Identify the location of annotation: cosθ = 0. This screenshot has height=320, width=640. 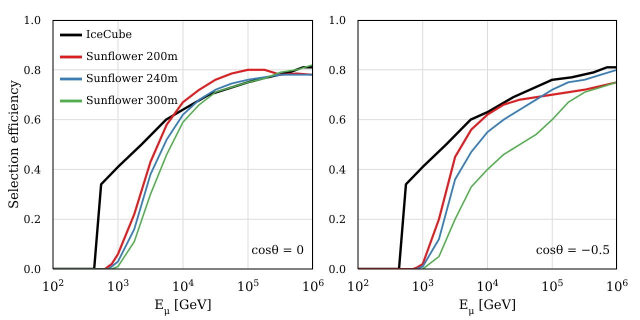
(277, 250).